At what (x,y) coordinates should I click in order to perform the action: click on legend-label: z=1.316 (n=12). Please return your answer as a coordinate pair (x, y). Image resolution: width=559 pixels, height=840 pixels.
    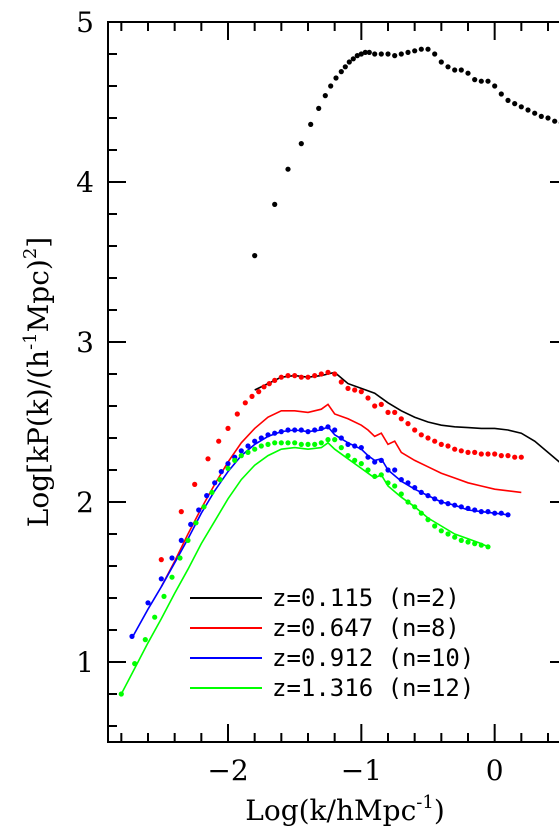
    Looking at the image, I should click on (373, 688).